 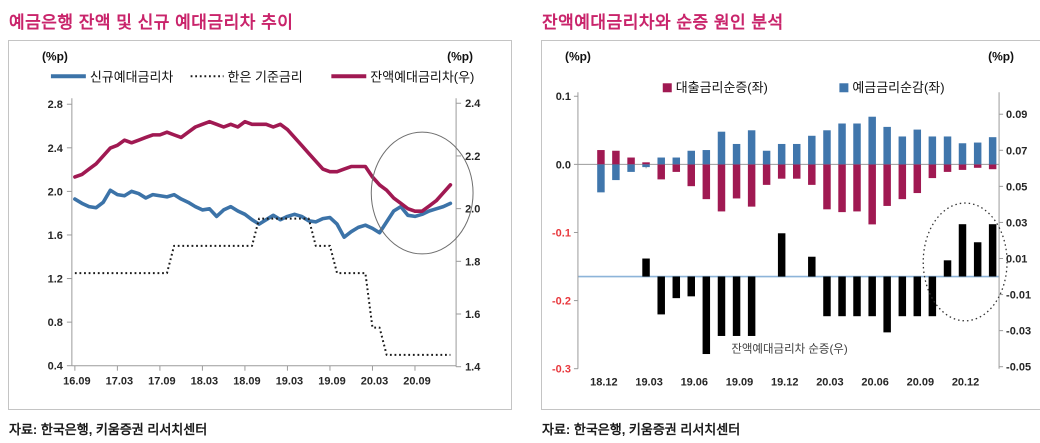 I want to click on svg-text: 0.07, so click(x=1016, y=151).